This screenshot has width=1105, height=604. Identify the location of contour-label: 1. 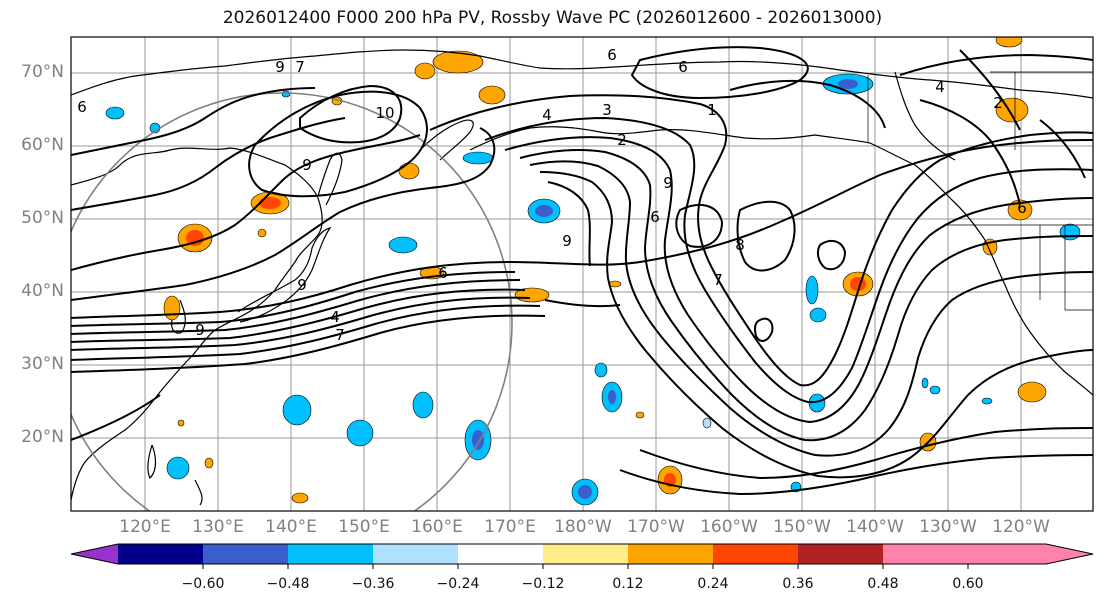
(712, 110).